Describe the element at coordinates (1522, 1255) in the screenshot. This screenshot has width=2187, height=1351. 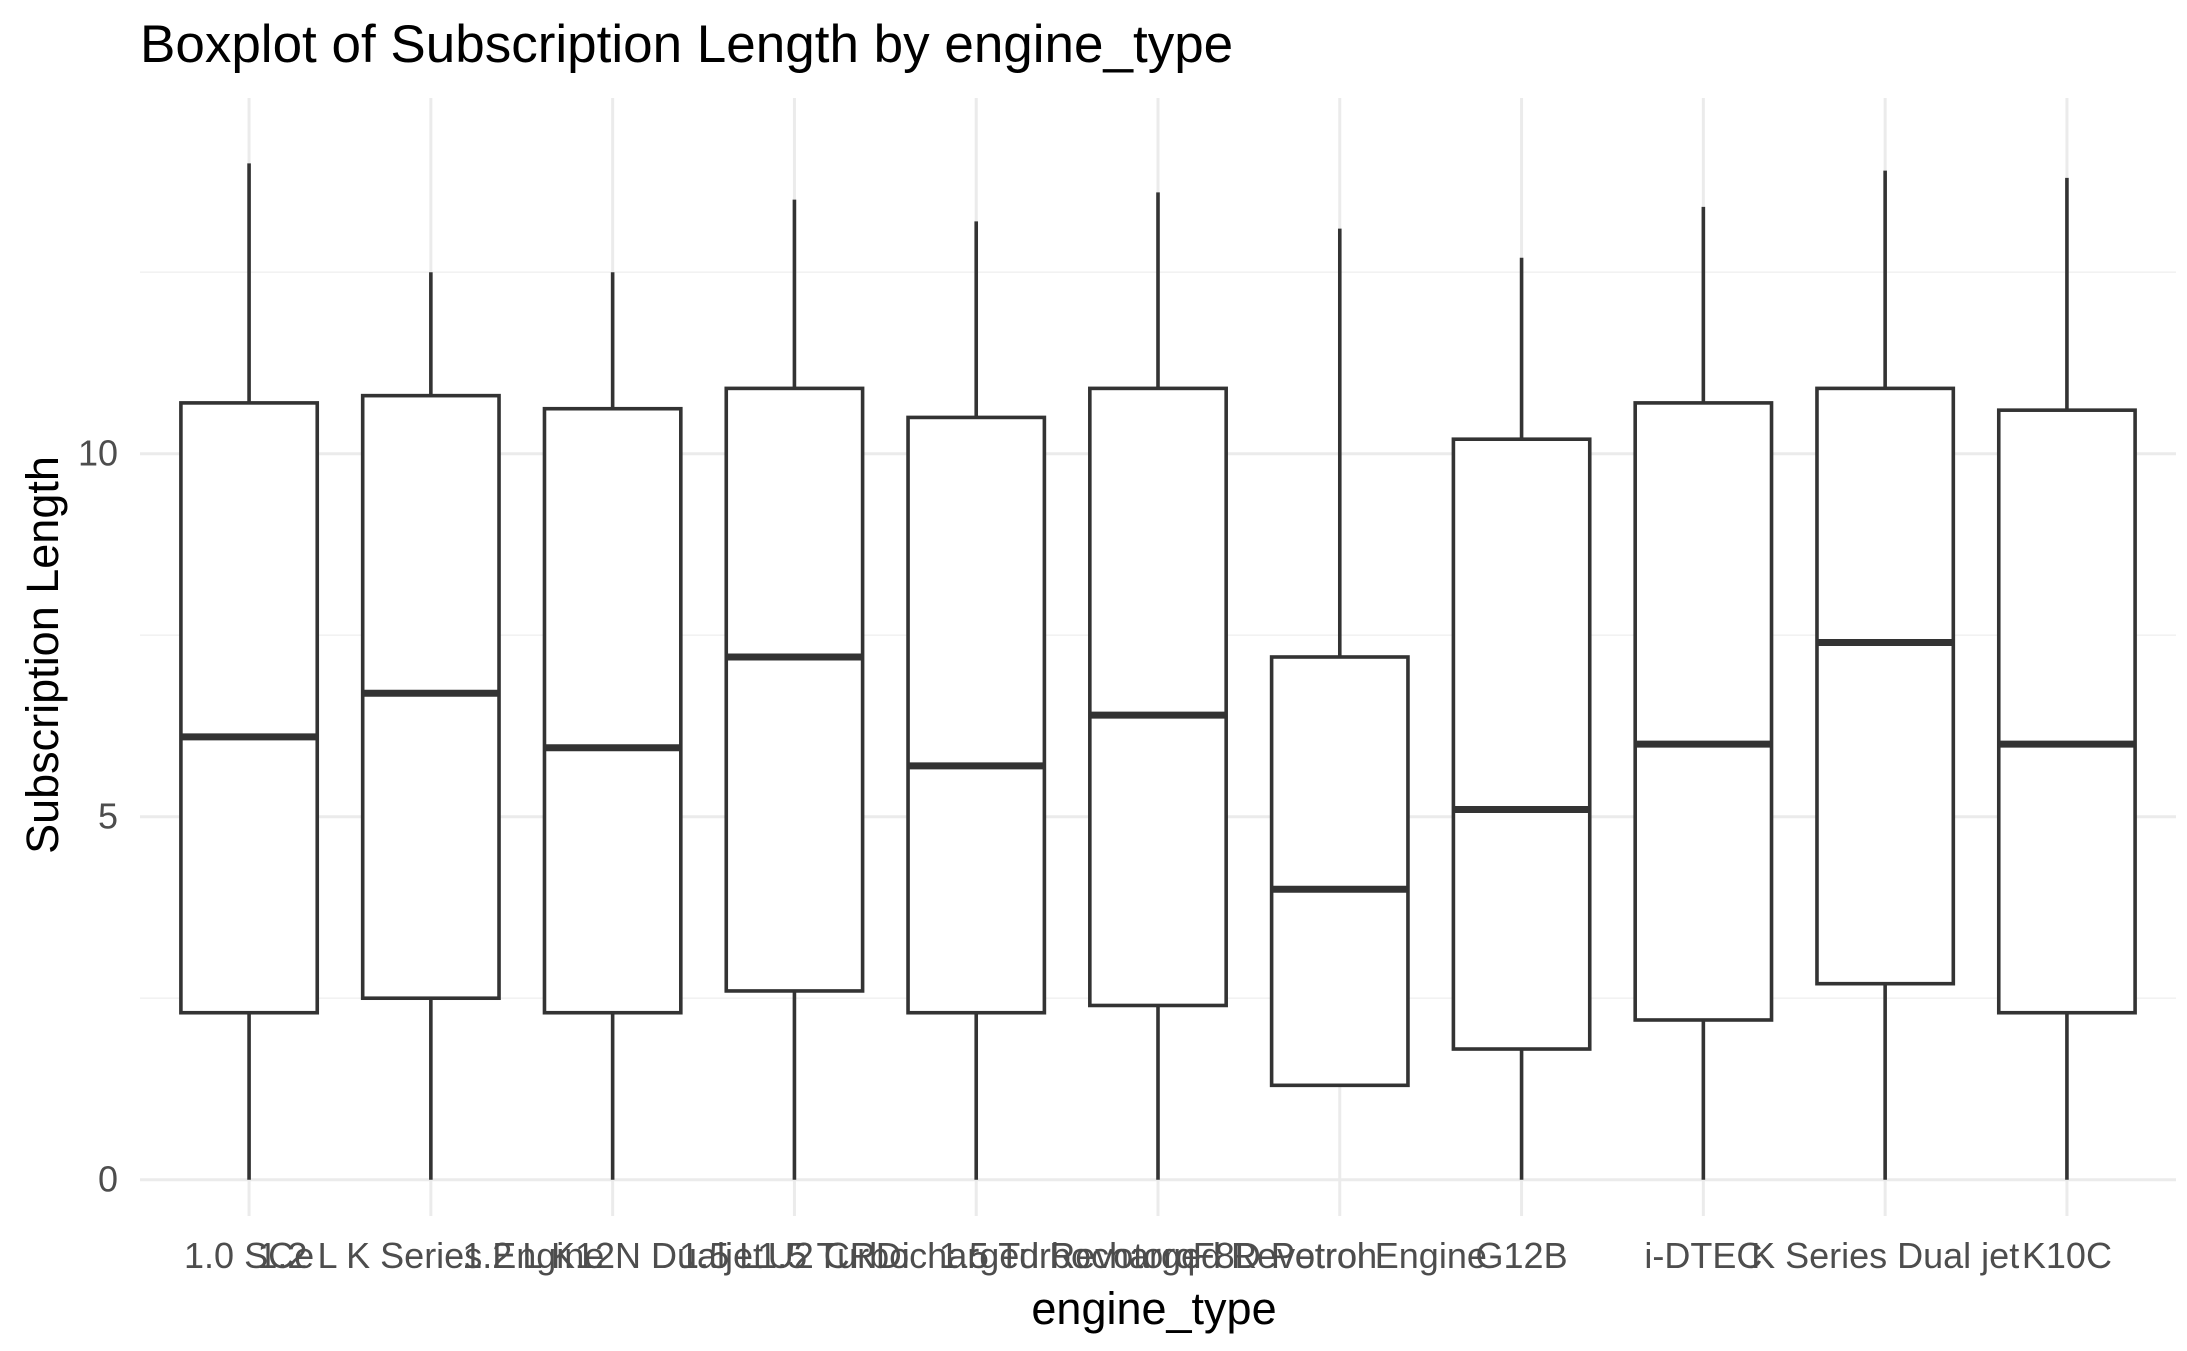
I see `x-tick-label: G12B` at that location.